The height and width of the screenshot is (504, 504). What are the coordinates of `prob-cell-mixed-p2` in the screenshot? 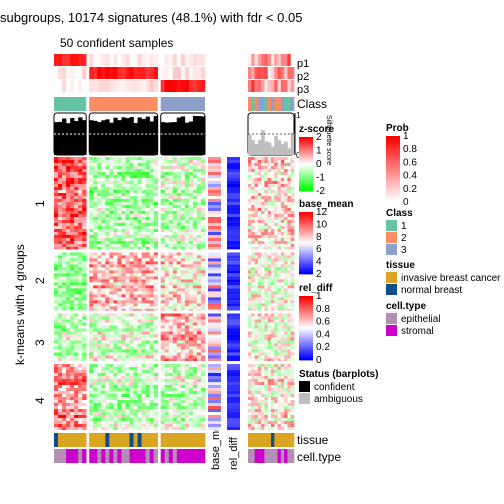 It's located at (283, 73).